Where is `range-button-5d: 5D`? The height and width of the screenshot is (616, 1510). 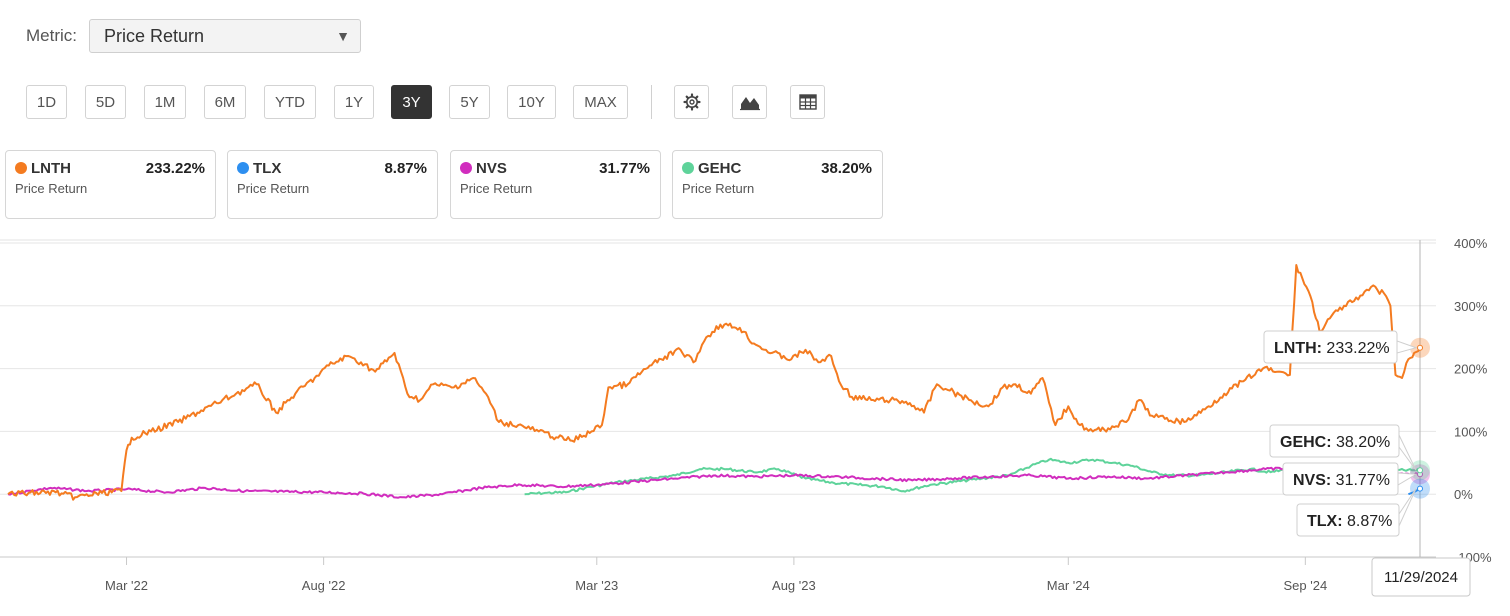 range-button-5d: 5D is located at coordinates (105, 102).